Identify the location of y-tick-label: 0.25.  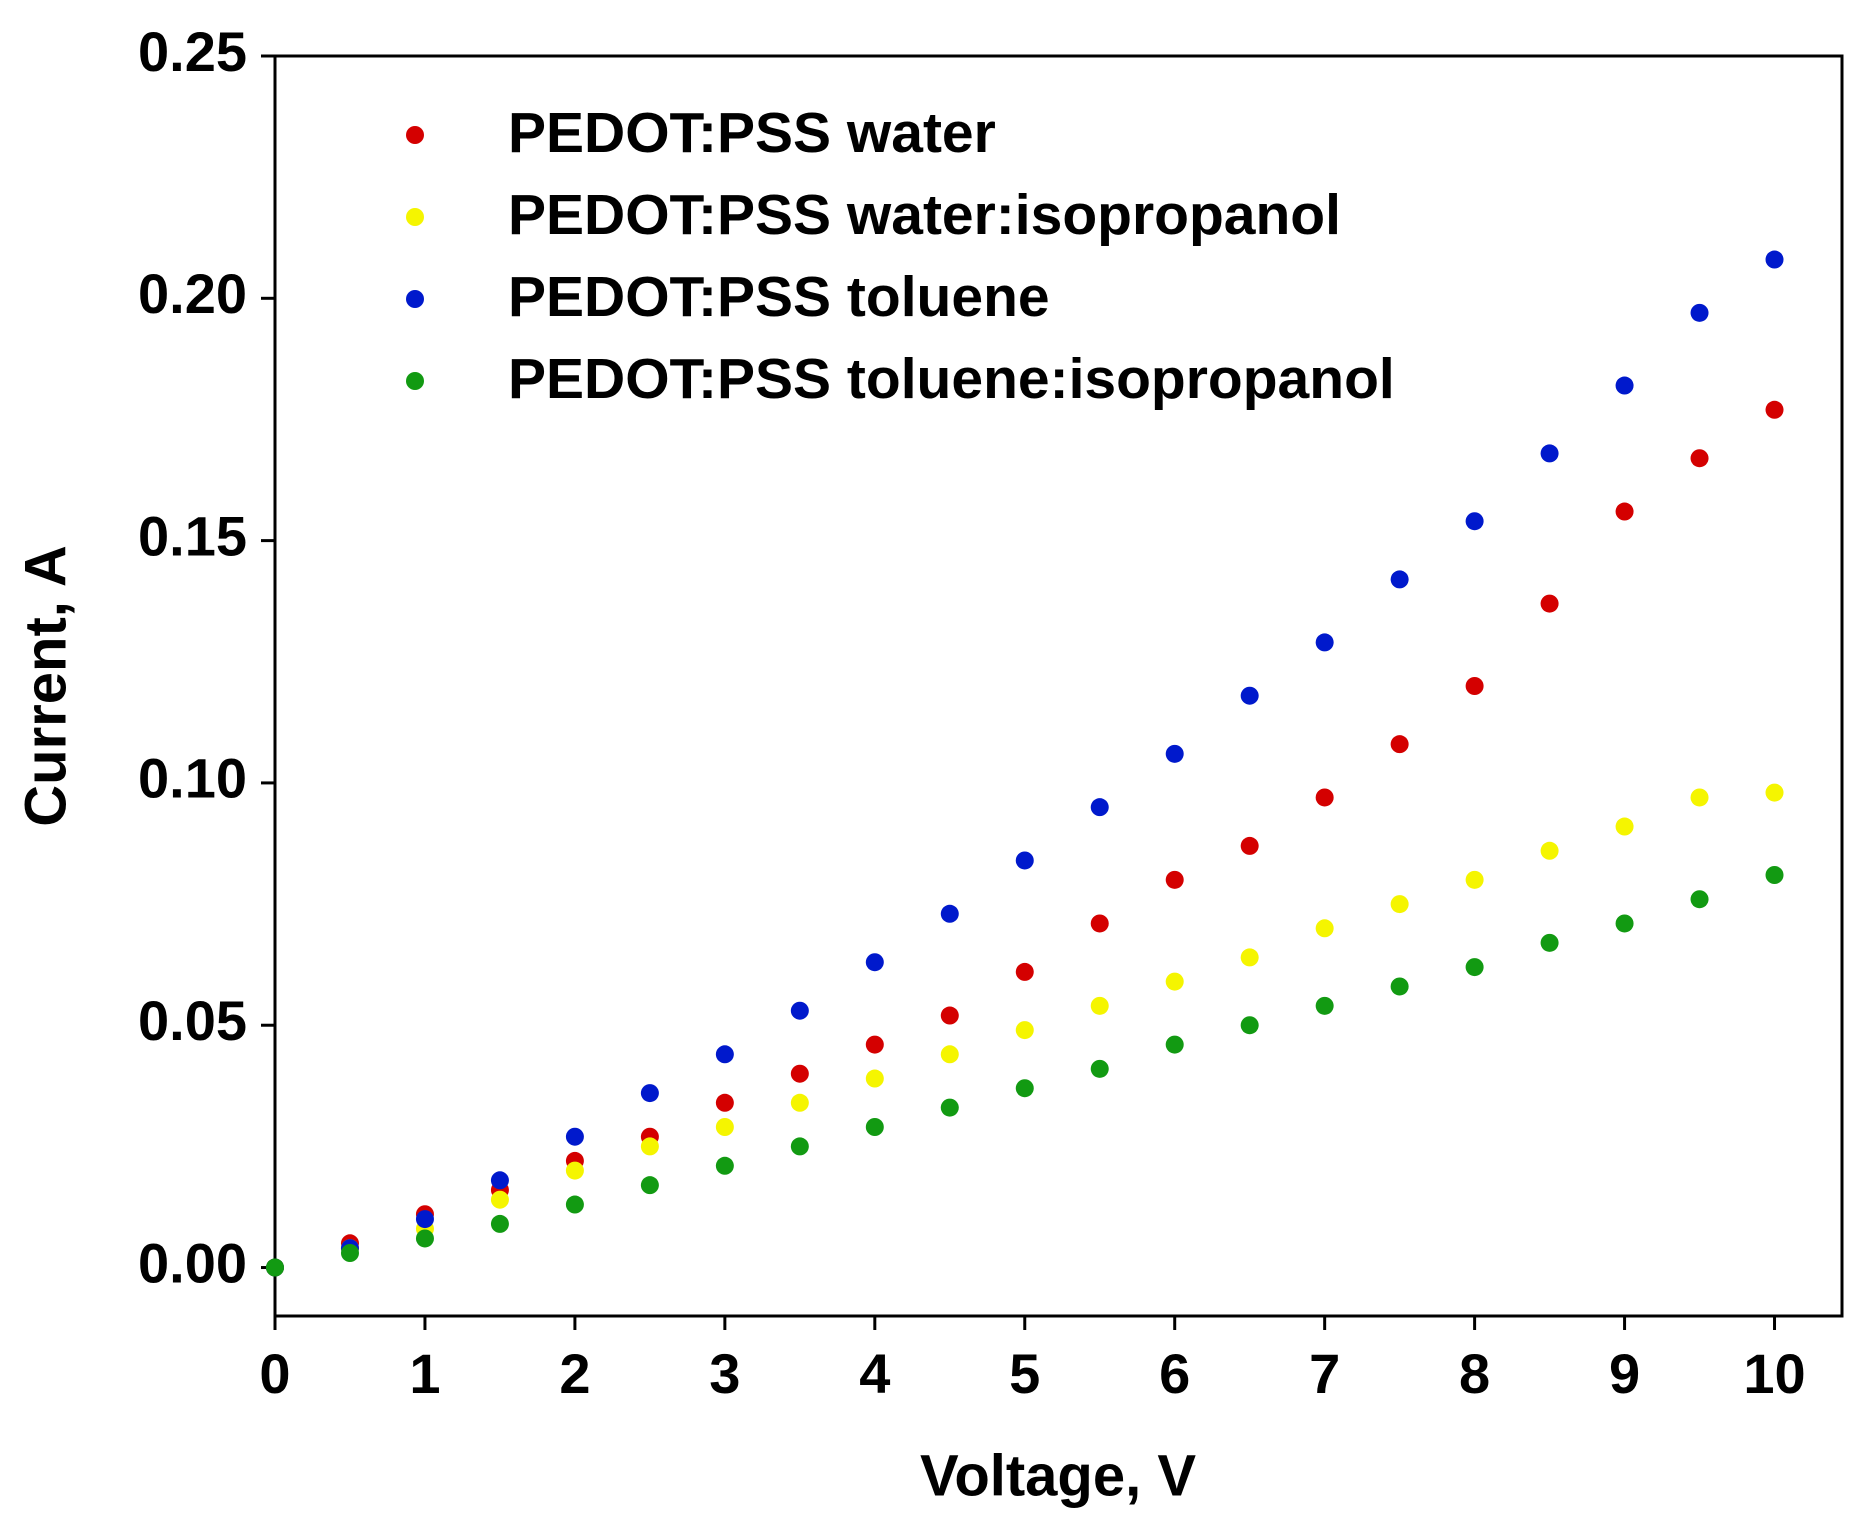
(192, 51).